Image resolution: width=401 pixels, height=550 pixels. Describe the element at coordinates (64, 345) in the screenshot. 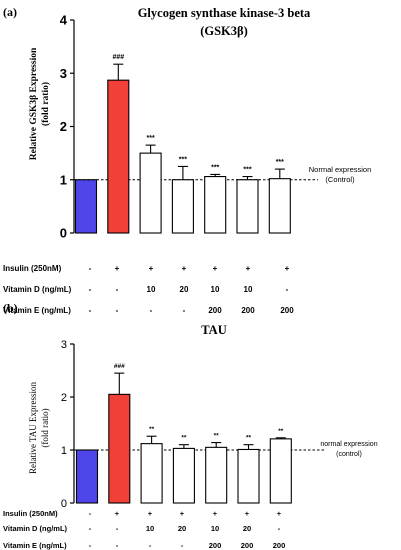

I see `panel-b-y-tick-label: 3` at that location.